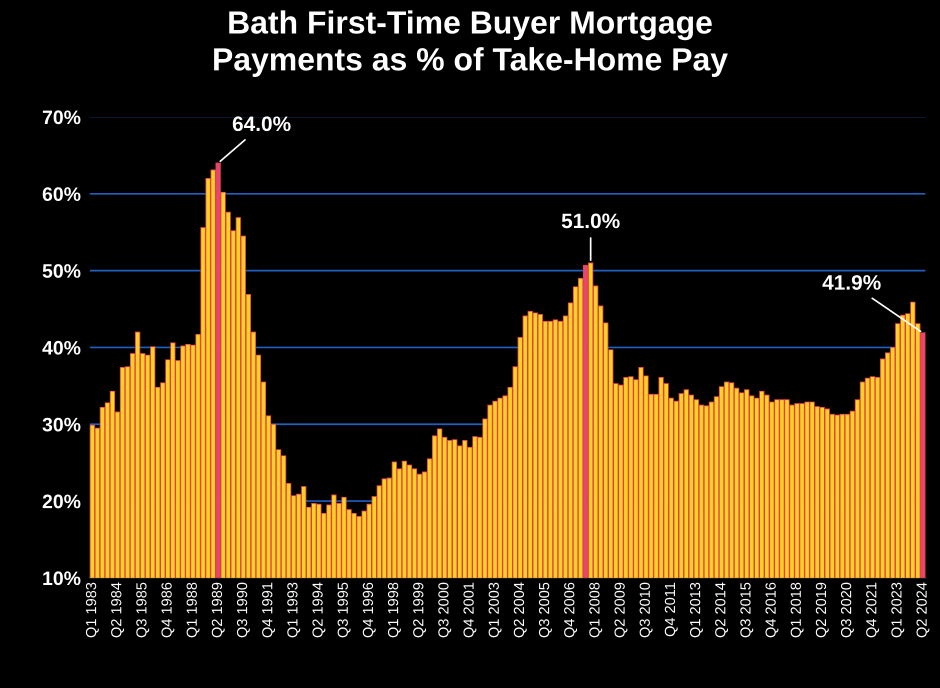 The width and height of the screenshot is (940, 688). Describe the element at coordinates (143, 610) in the screenshot. I see `x-tick-label: Q3 1985` at that location.